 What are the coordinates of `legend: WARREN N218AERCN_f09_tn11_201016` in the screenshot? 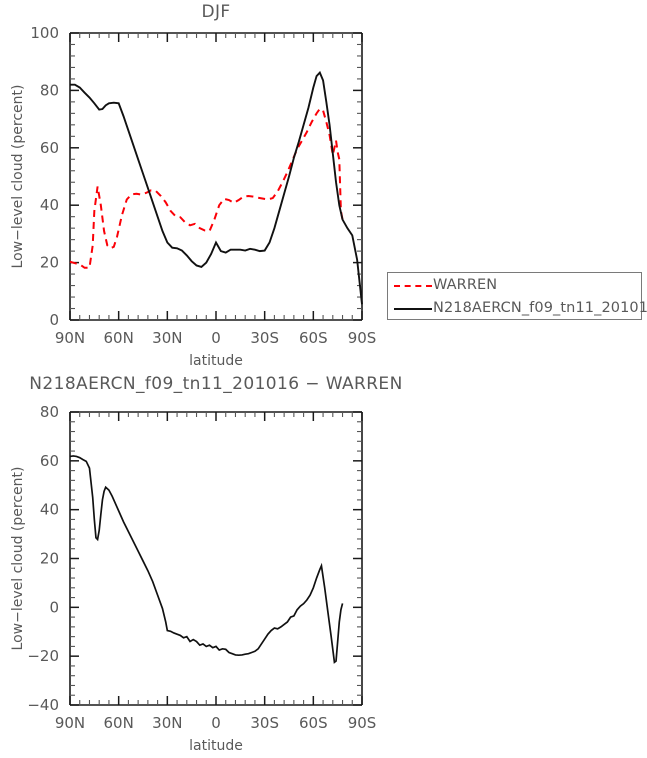 It's located at (517, 296).